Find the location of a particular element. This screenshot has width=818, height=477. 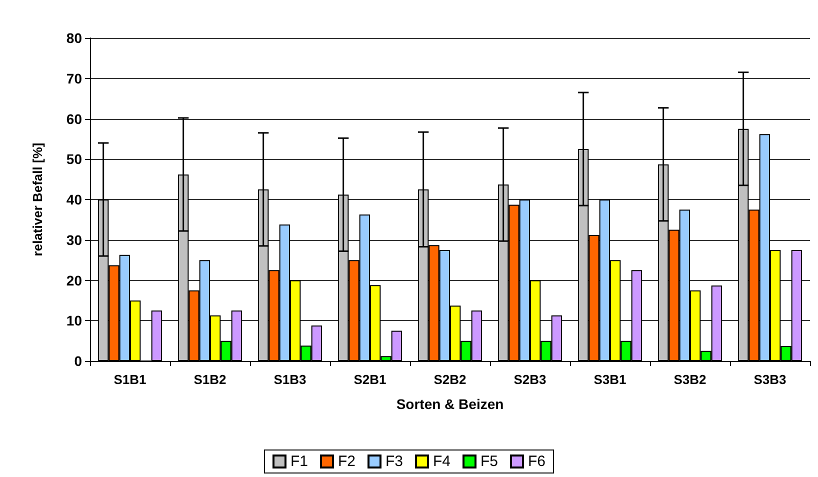

legend-label: F2 is located at coordinates (347, 461).